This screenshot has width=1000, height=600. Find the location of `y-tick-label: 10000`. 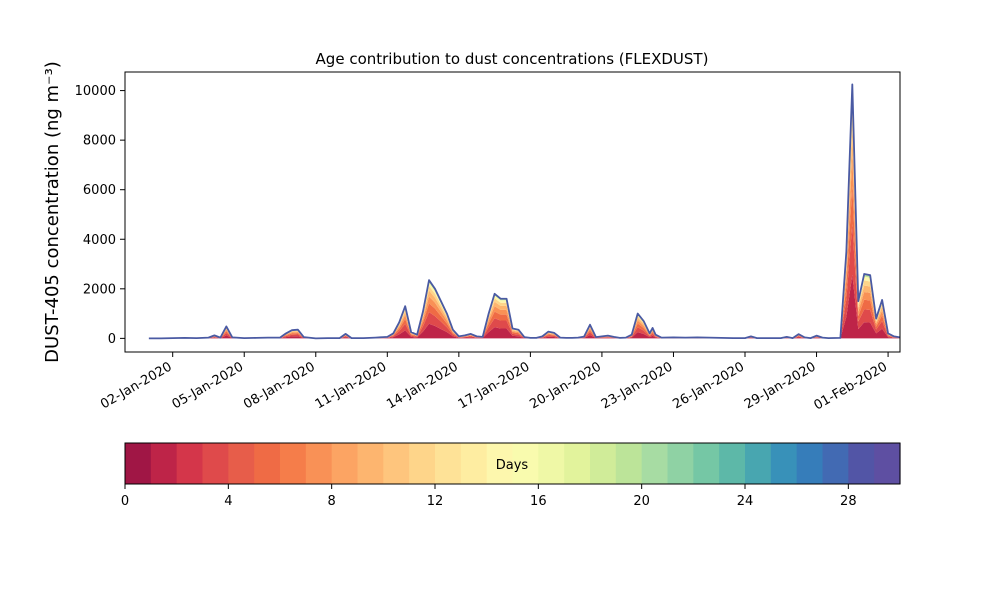

y-tick-label: 10000 is located at coordinates (95, 91).